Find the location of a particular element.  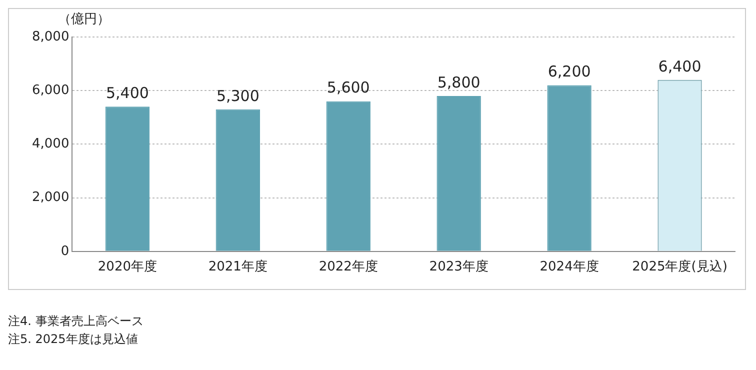

x-tick-label: 2020年度 is located at coordinates (127, 266).